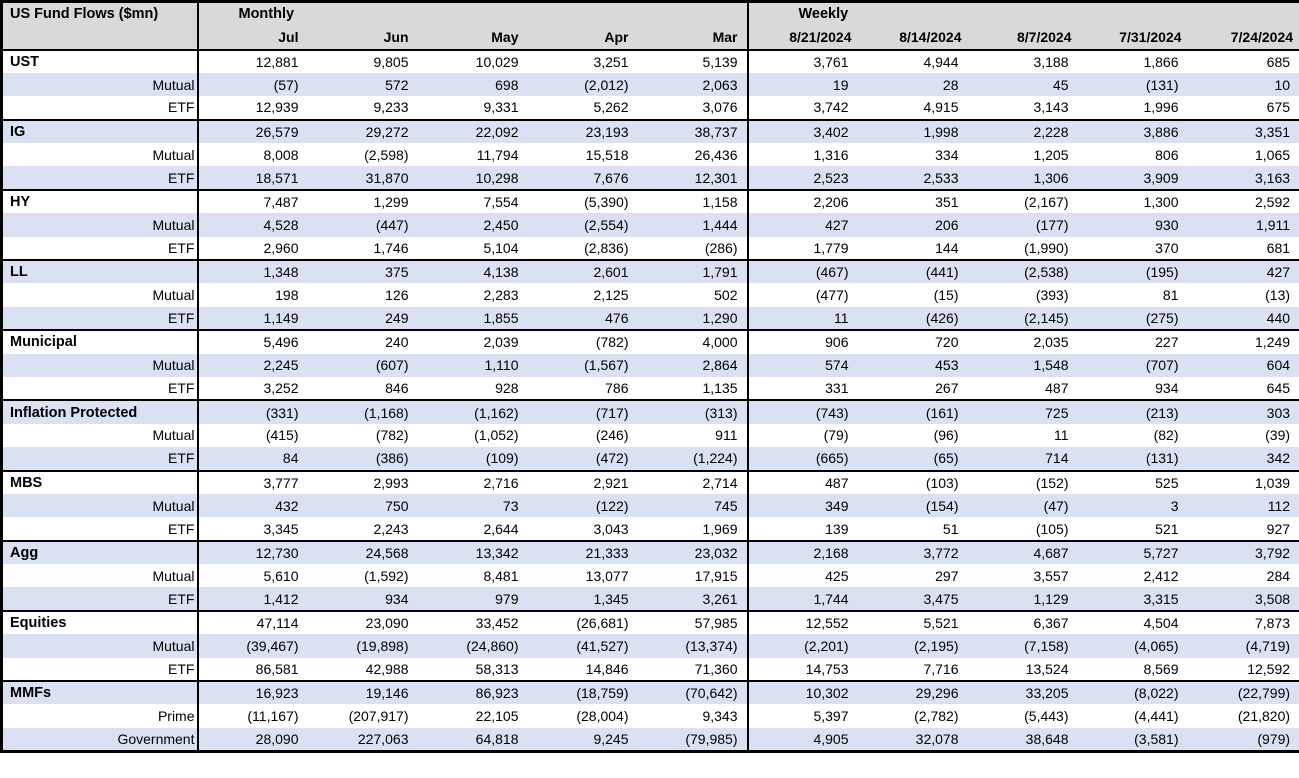 The image size is (1299, 778). What do you see at coordinates (802, 108) in the screenshot?
I see `cell: 3,742` at bounding box center [802, 108].